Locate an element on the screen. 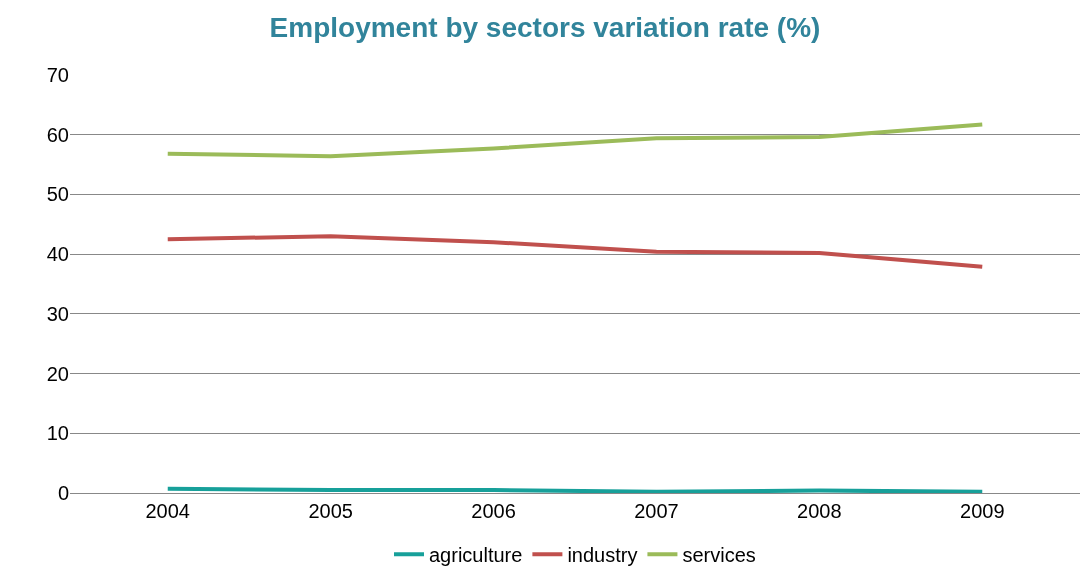 The width and height of the screenshot is (1090, 584). legend-label: agriculture is located at coordinates (476, 555).